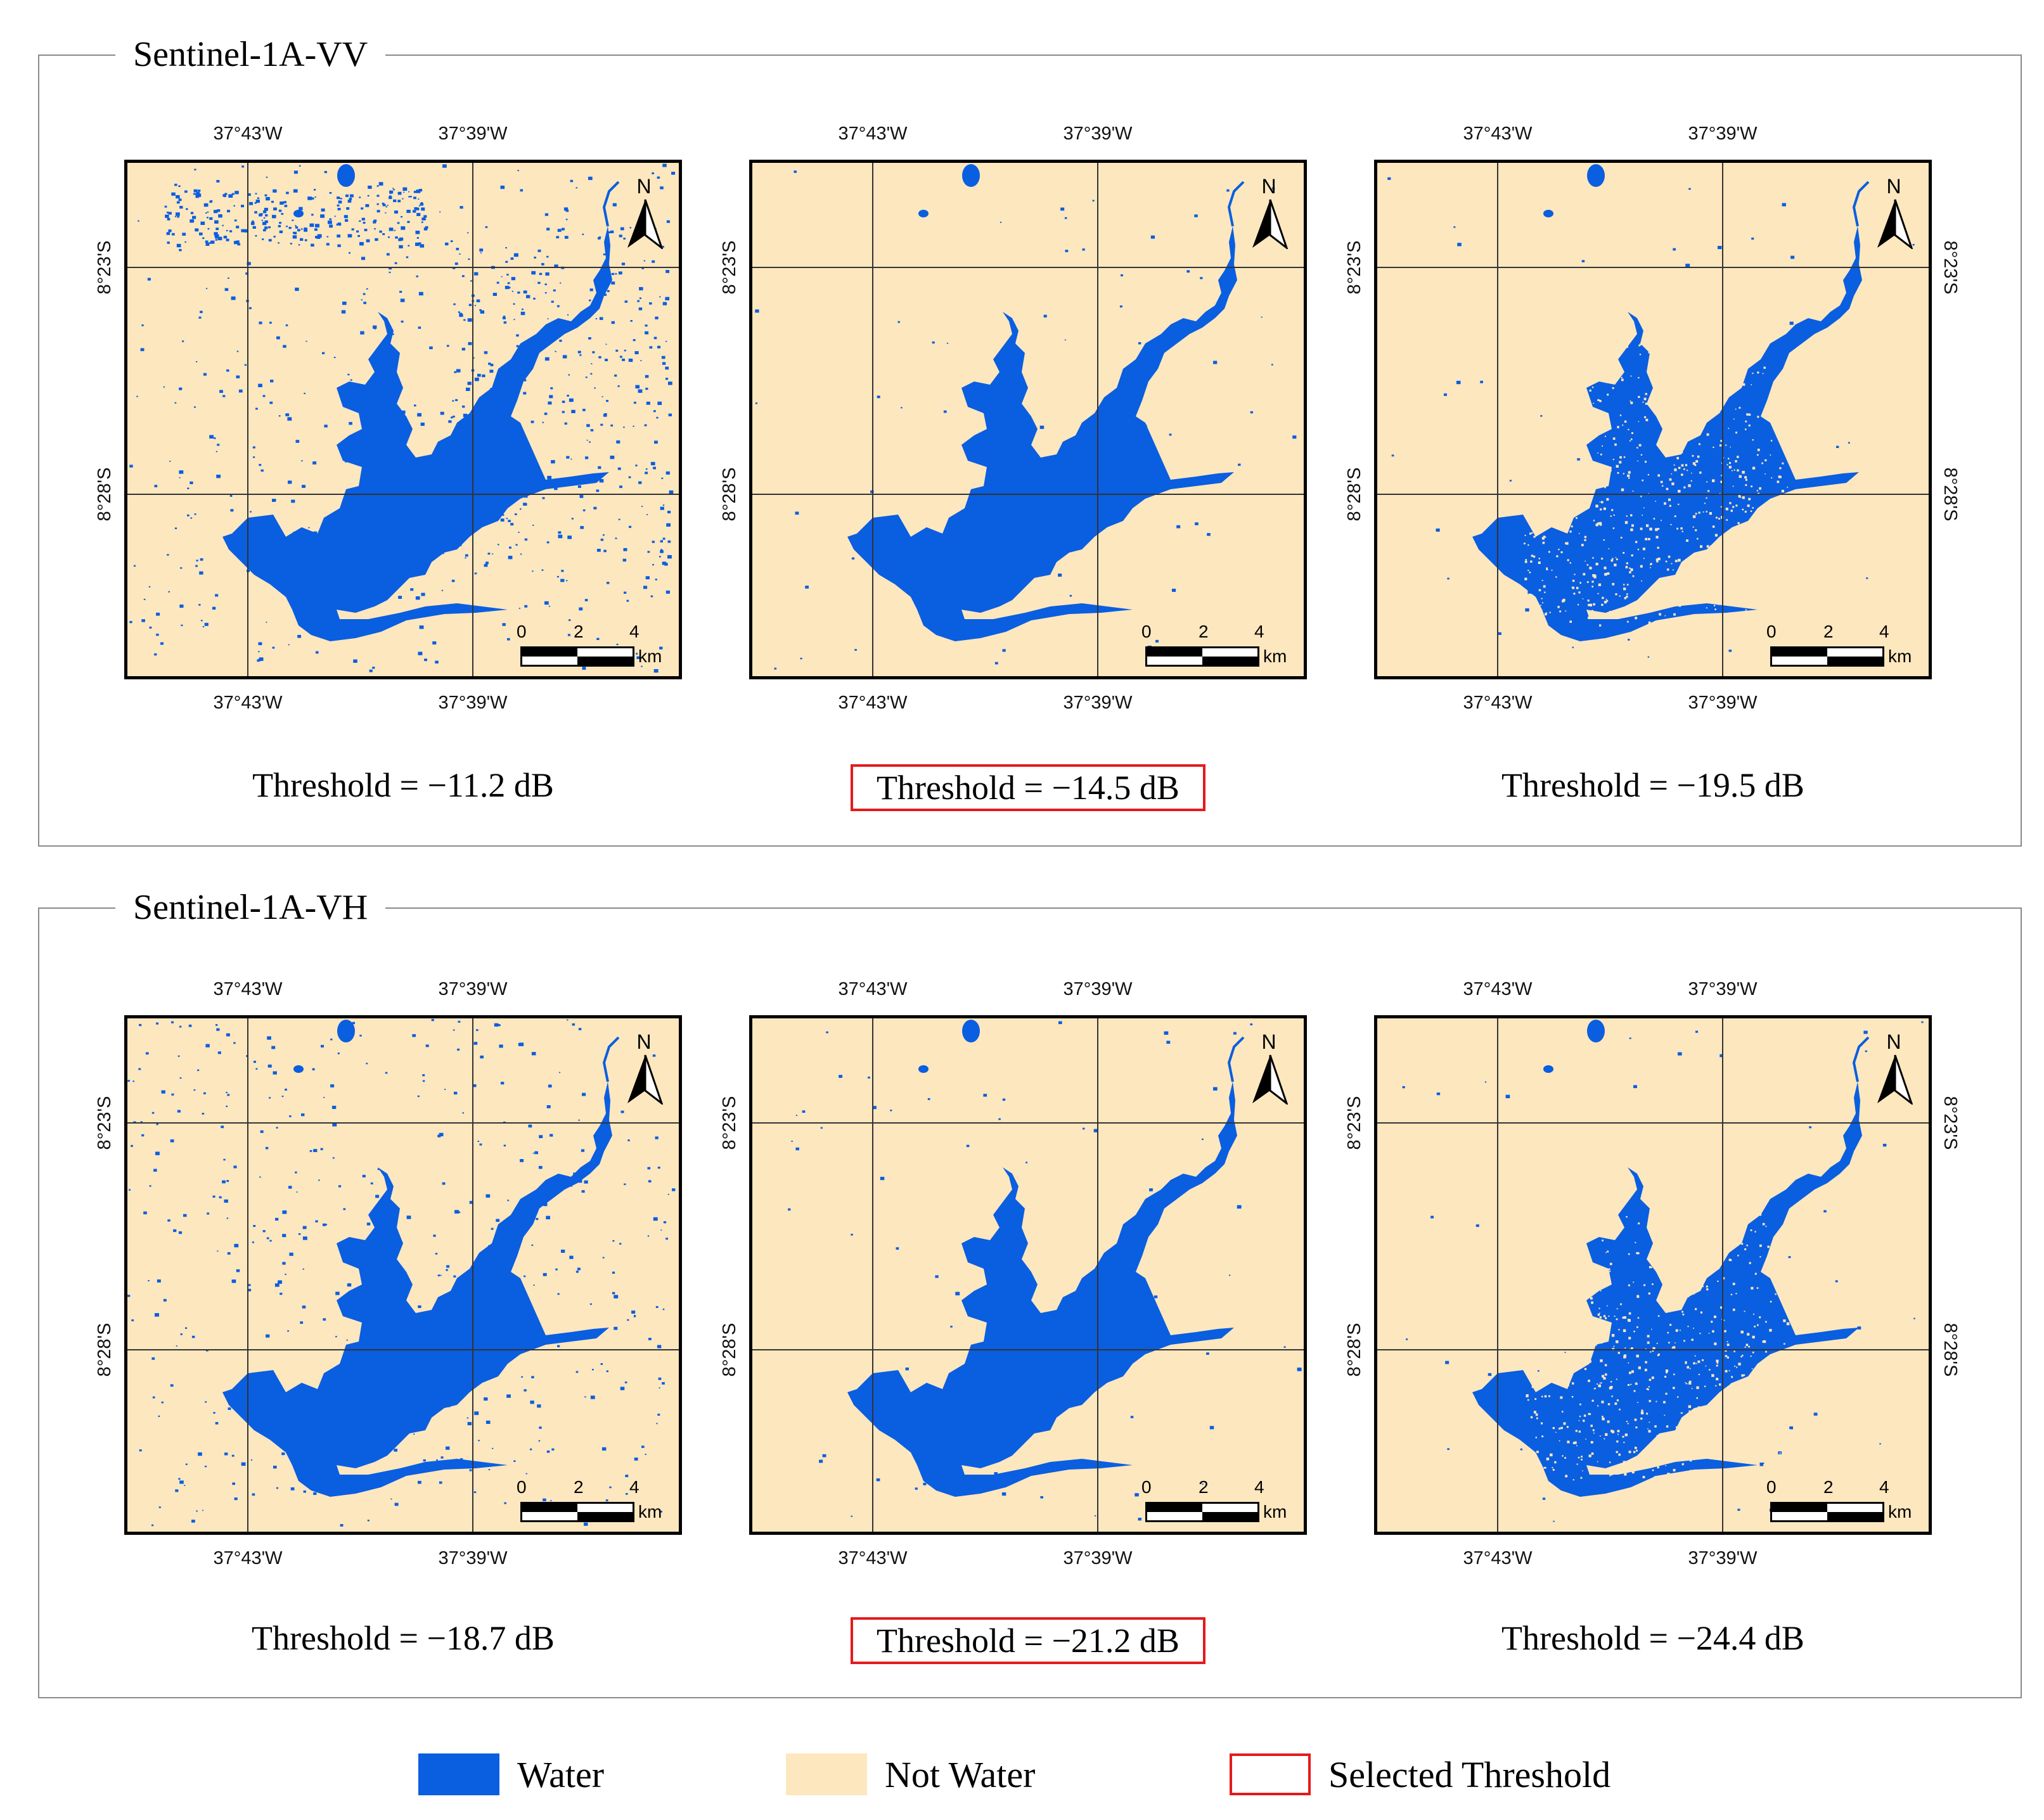  Describe the element at coordinates (826, 1774) in the screenshot. I see `legend-swatch-not-water` at that location.